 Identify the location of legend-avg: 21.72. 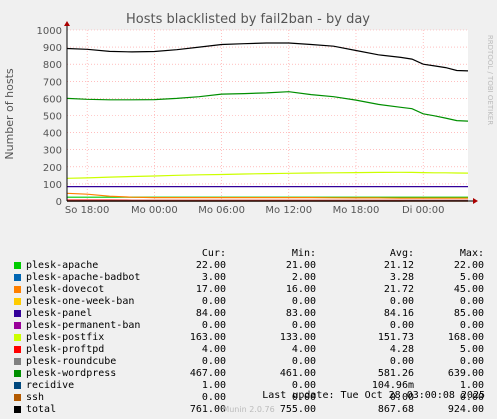
(398, 289).